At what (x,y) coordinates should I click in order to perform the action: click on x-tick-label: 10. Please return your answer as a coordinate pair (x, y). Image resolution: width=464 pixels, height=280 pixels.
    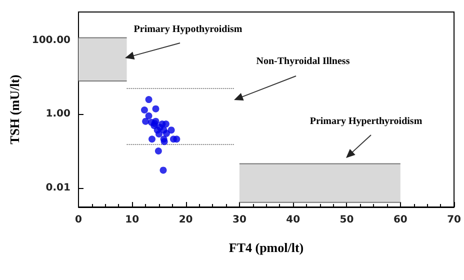
    Looking at the image, I should click on (132, 220).